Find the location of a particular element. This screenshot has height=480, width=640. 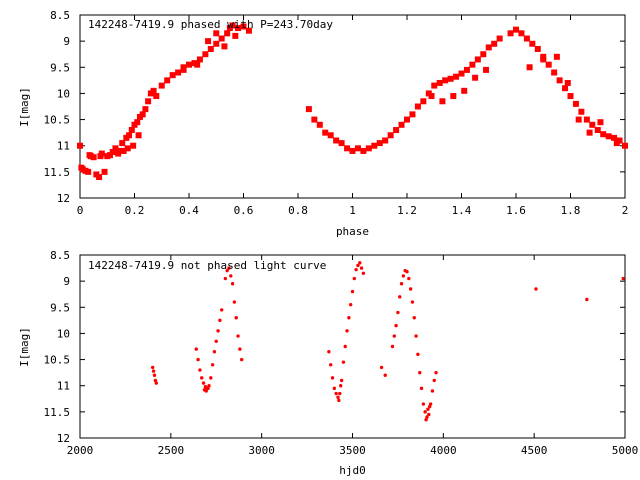

y-axis-title: I[mag] is located at coordinates (24, 347).